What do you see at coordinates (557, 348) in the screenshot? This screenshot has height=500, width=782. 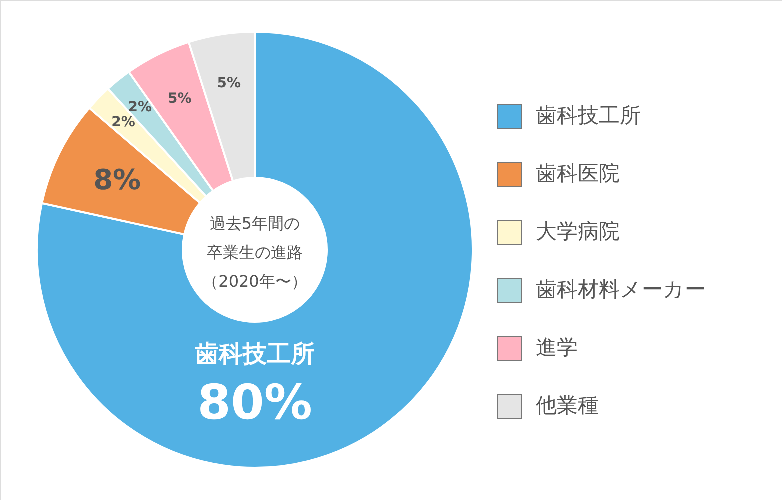 I see `legend-label: 進学` at bounding box center [557, 348].